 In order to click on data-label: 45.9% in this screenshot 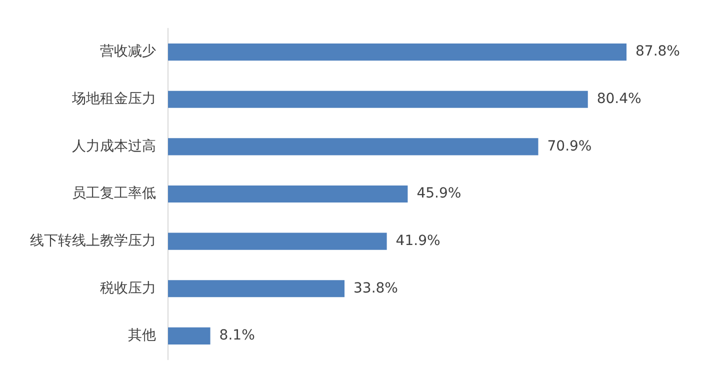, I will do `click(439, 194)`.